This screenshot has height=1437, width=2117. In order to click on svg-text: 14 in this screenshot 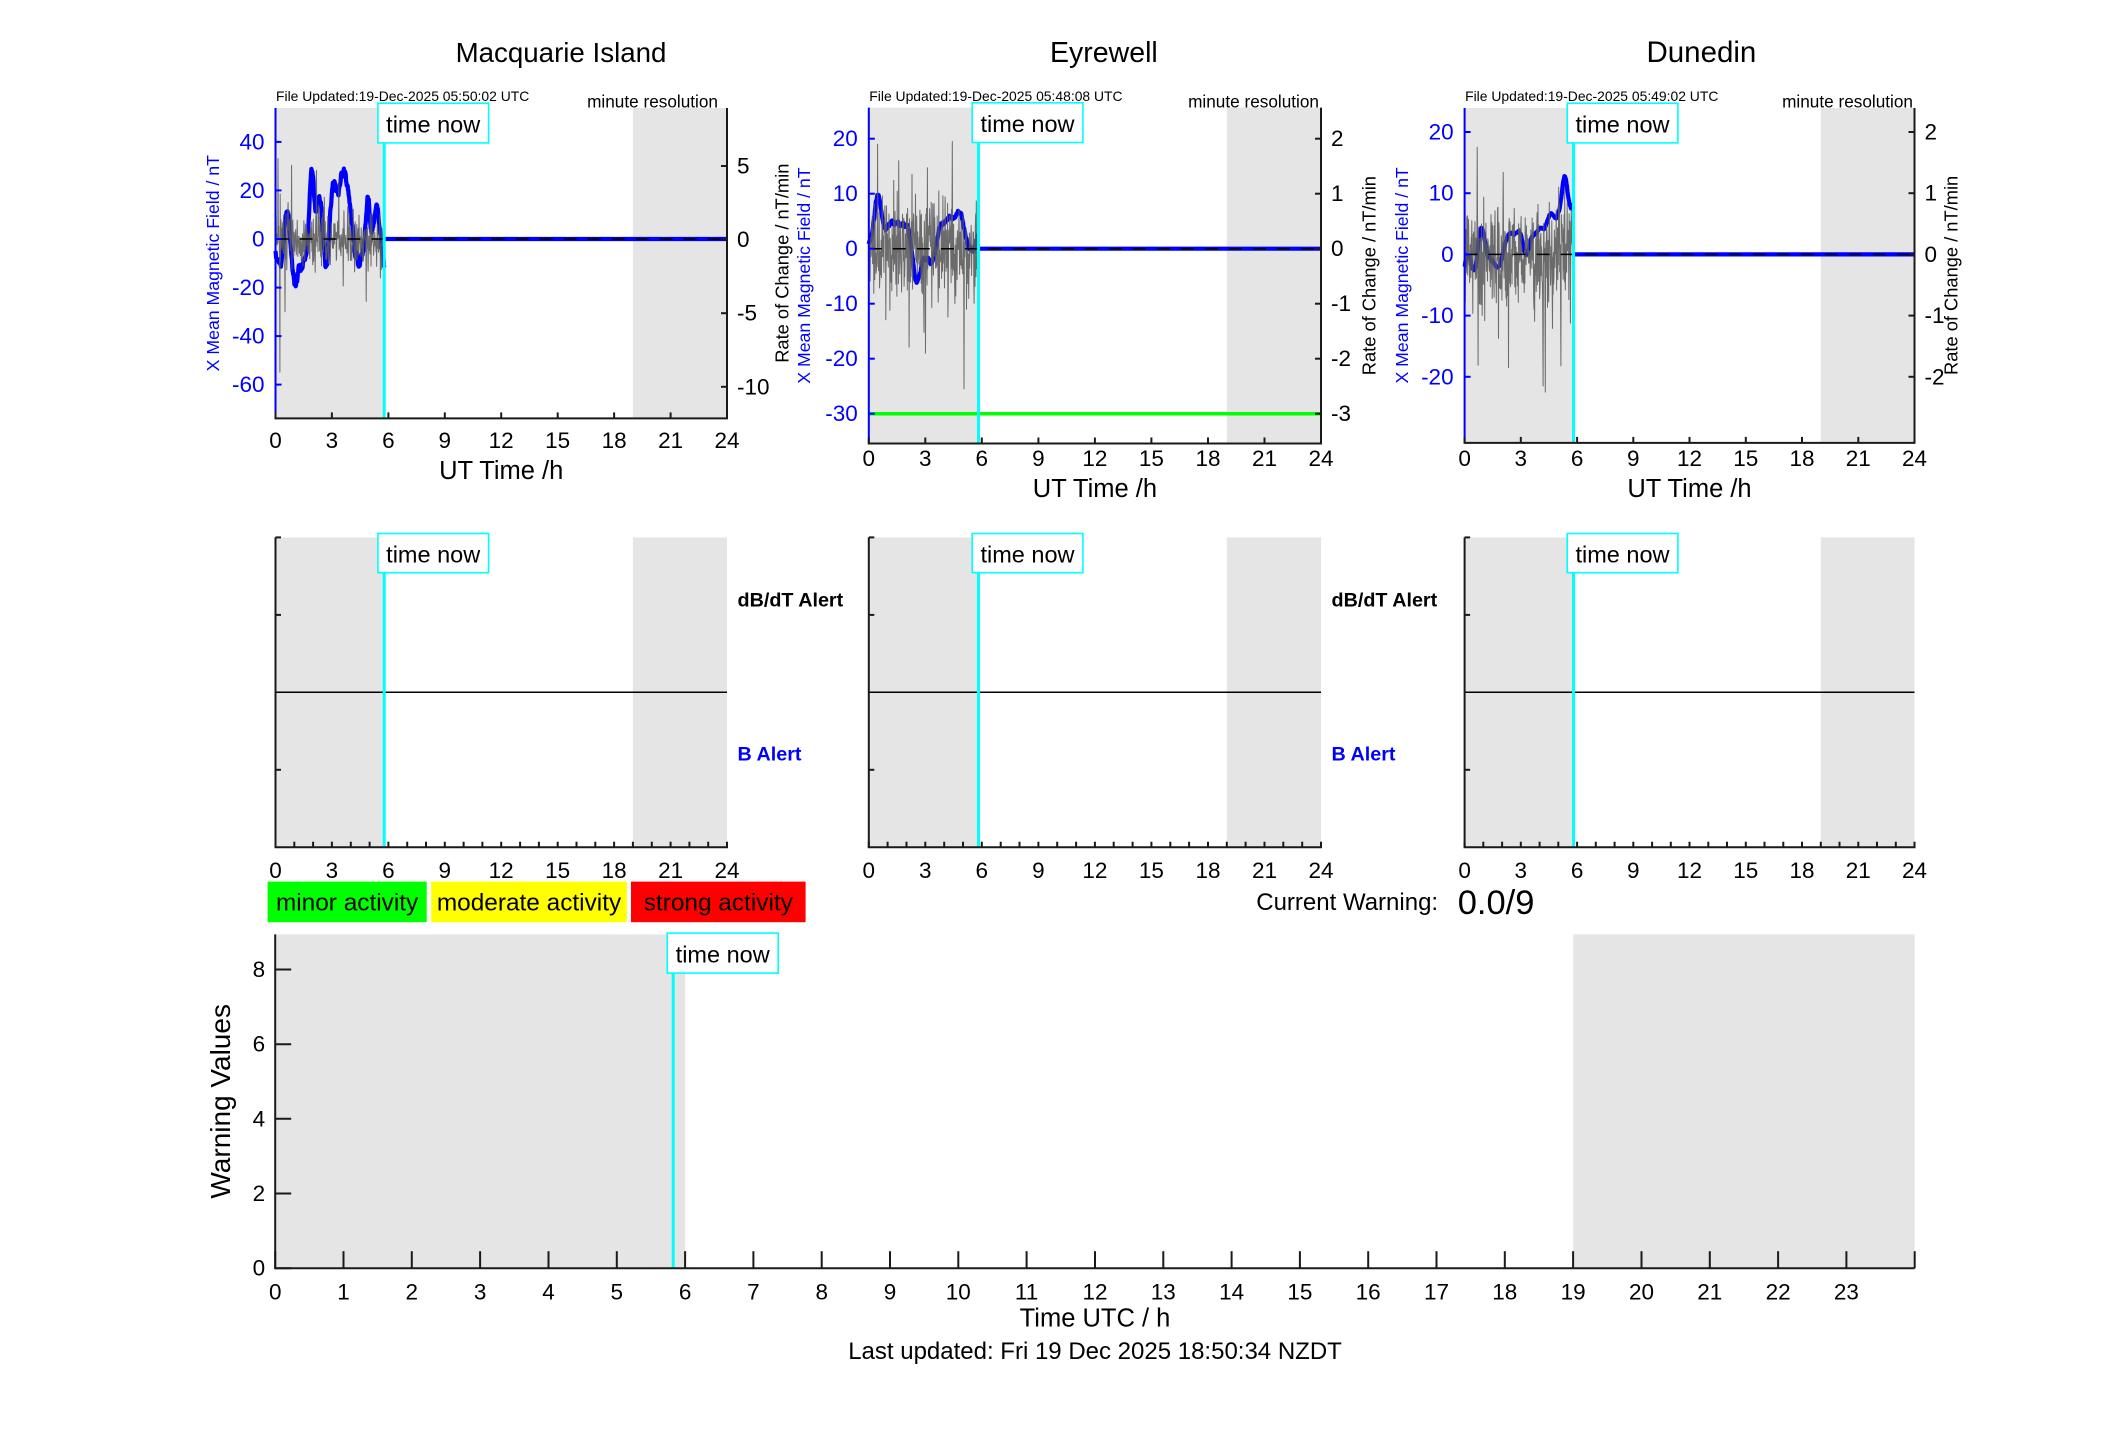, I will do `click(1231, 1291)`.